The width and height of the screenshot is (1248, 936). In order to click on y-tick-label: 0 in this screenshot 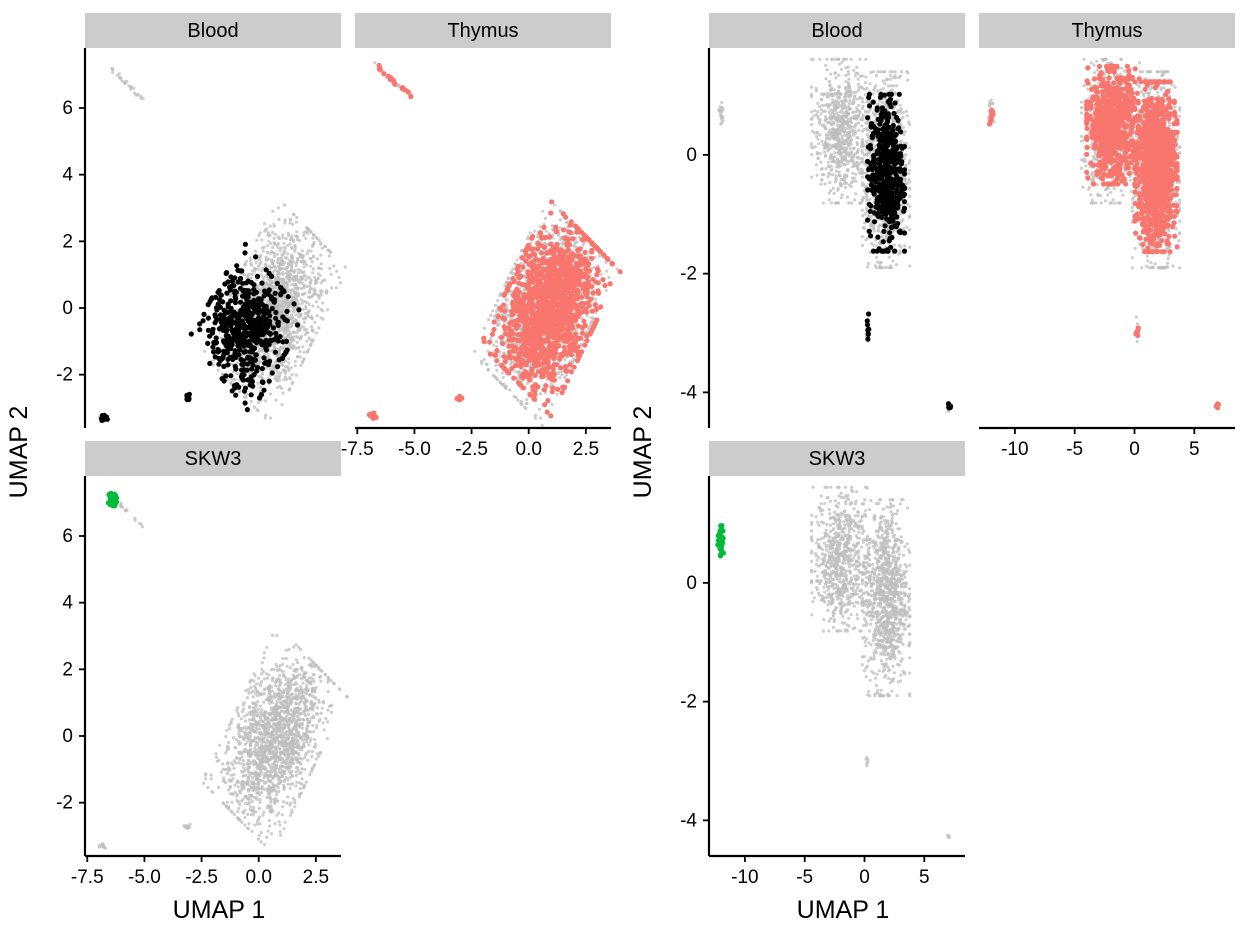, I will do `click(67, 308)`.